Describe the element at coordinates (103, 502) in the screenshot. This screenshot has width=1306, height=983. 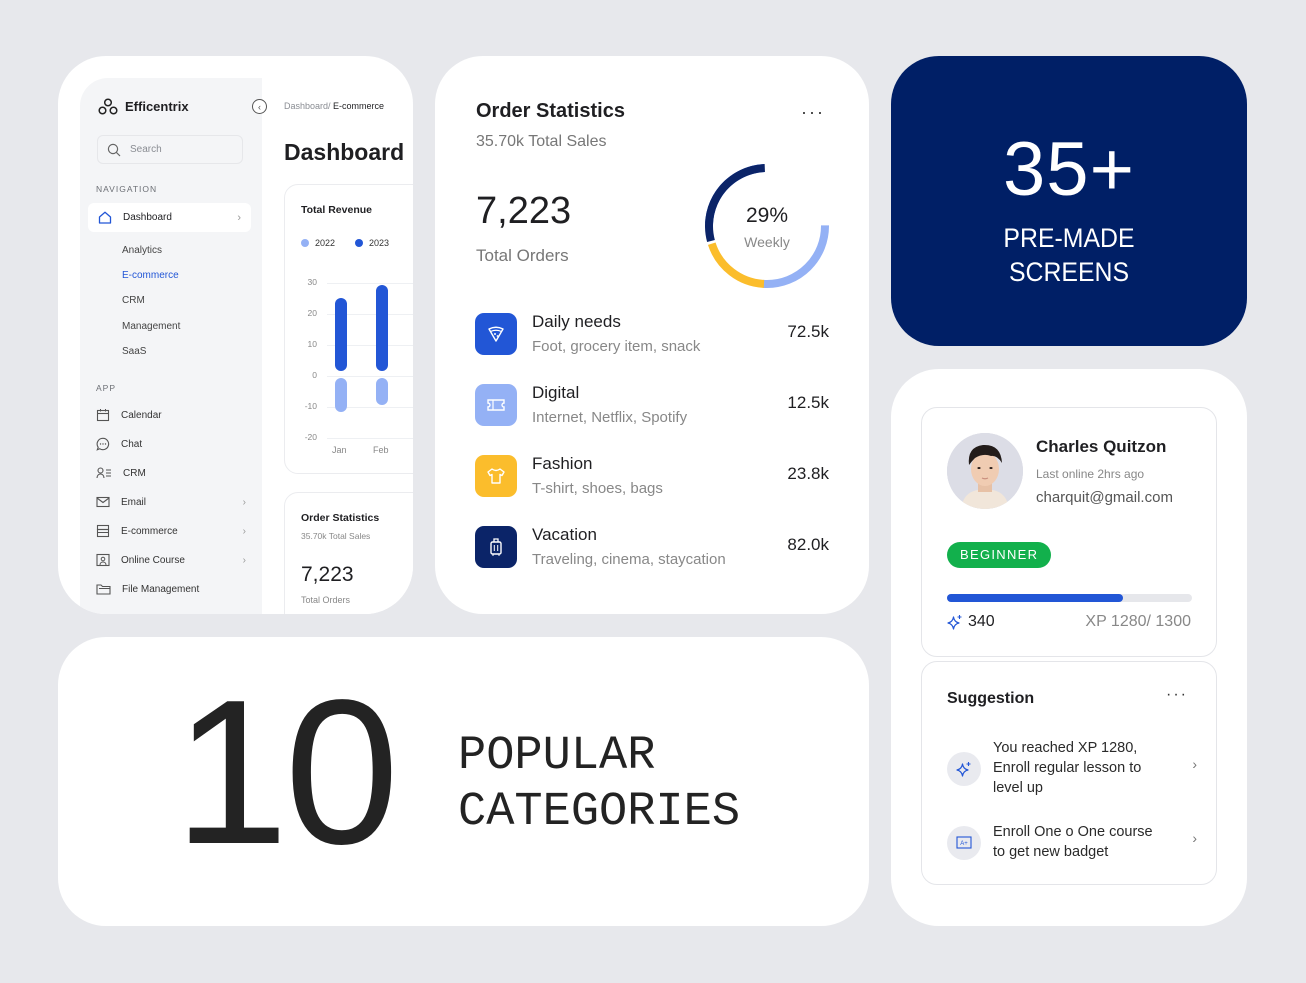
I see `mail-icon` at that location.